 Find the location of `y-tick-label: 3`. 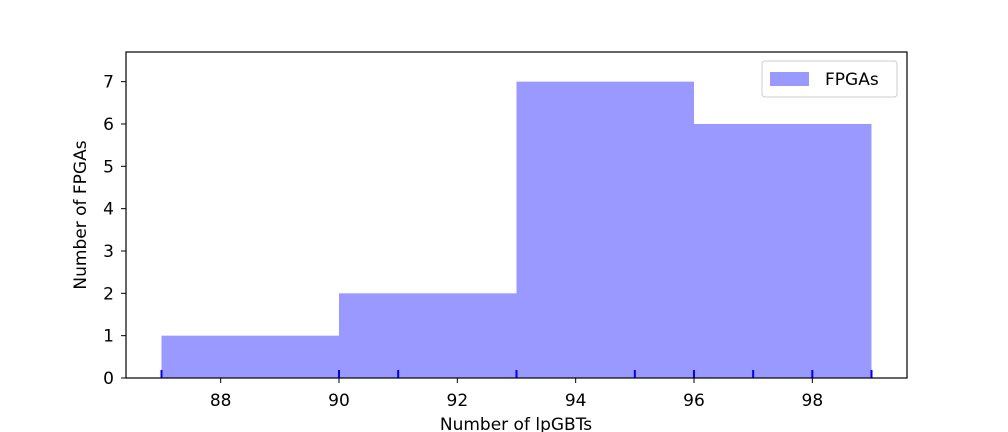

y-tick-label: 3 is located at coordinates (108, 252).